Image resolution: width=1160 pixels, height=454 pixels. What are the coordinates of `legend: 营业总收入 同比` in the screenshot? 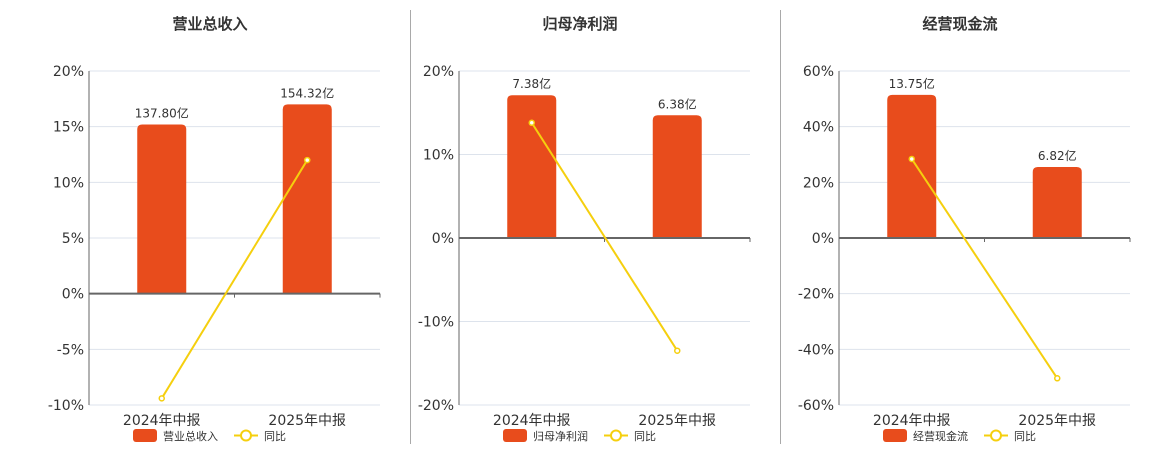 It's located at (209, 436).